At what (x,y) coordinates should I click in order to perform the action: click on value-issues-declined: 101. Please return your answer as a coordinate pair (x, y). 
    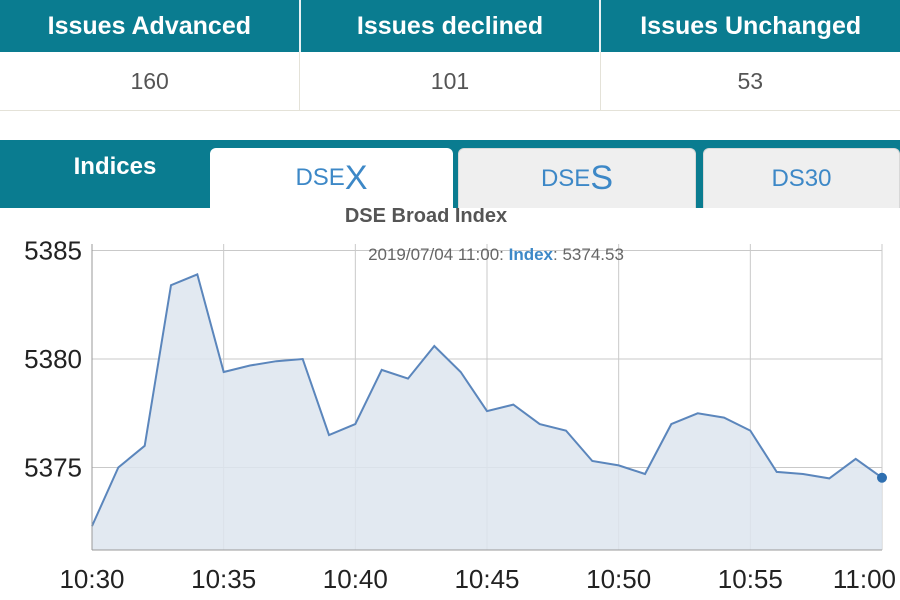
    Looking at the image, I should click on (450, 81).